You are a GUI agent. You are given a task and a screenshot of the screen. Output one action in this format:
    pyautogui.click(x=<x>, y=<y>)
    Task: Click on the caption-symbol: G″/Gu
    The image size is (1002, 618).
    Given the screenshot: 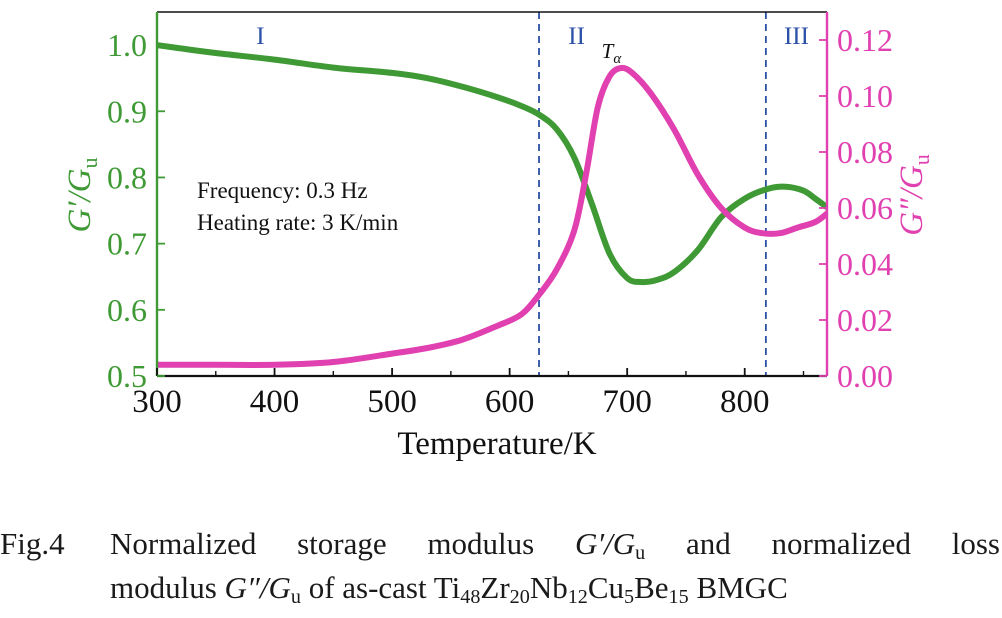 What is the action you would take?
    pyautogui.click(x=262, y=589)
    